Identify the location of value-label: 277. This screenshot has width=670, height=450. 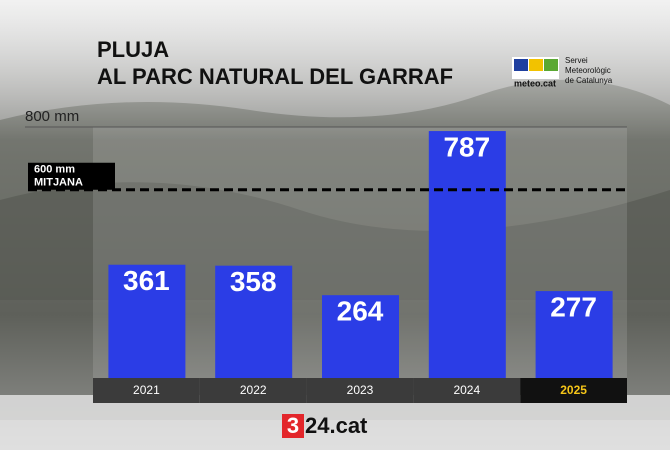
(573, 306).